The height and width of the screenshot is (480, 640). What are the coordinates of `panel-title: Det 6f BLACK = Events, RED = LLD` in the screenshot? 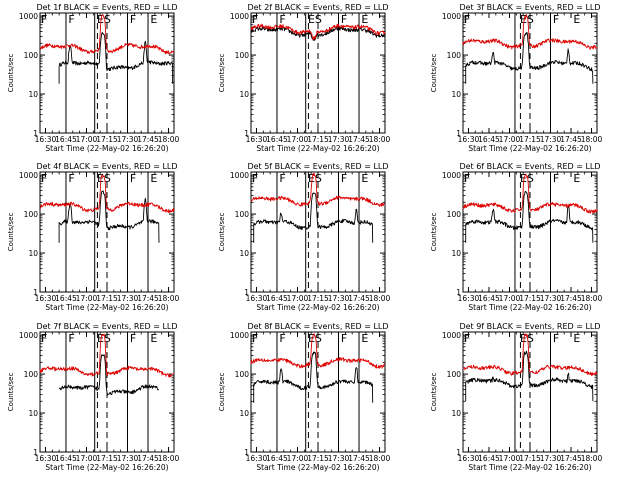 It's located at (529, 166).